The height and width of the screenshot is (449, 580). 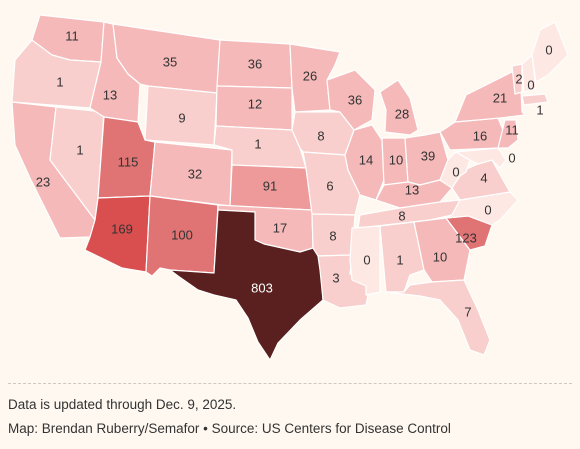 I want to click on state-tx, so click(x=246, y=285).